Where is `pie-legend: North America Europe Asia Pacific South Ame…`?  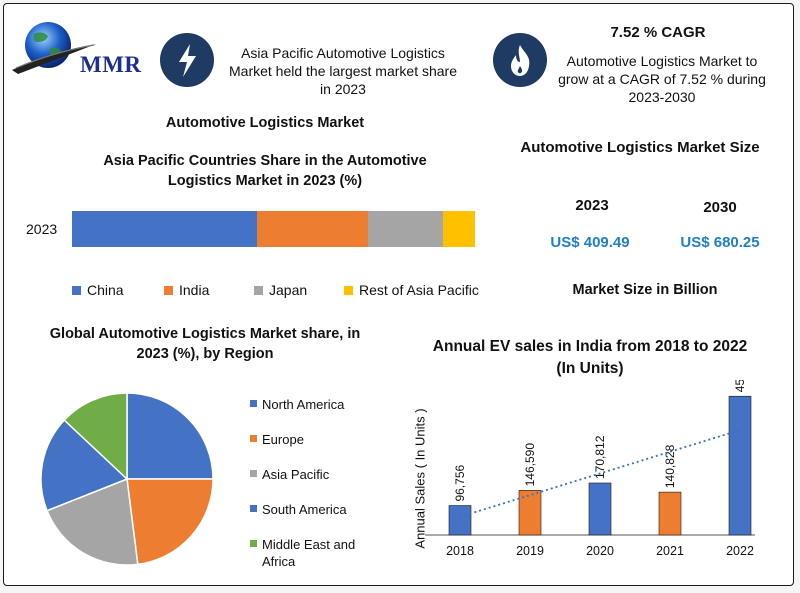 pie-legend: North America Europe Asia Pacific South Ame… is located at coordinates (315, 486).